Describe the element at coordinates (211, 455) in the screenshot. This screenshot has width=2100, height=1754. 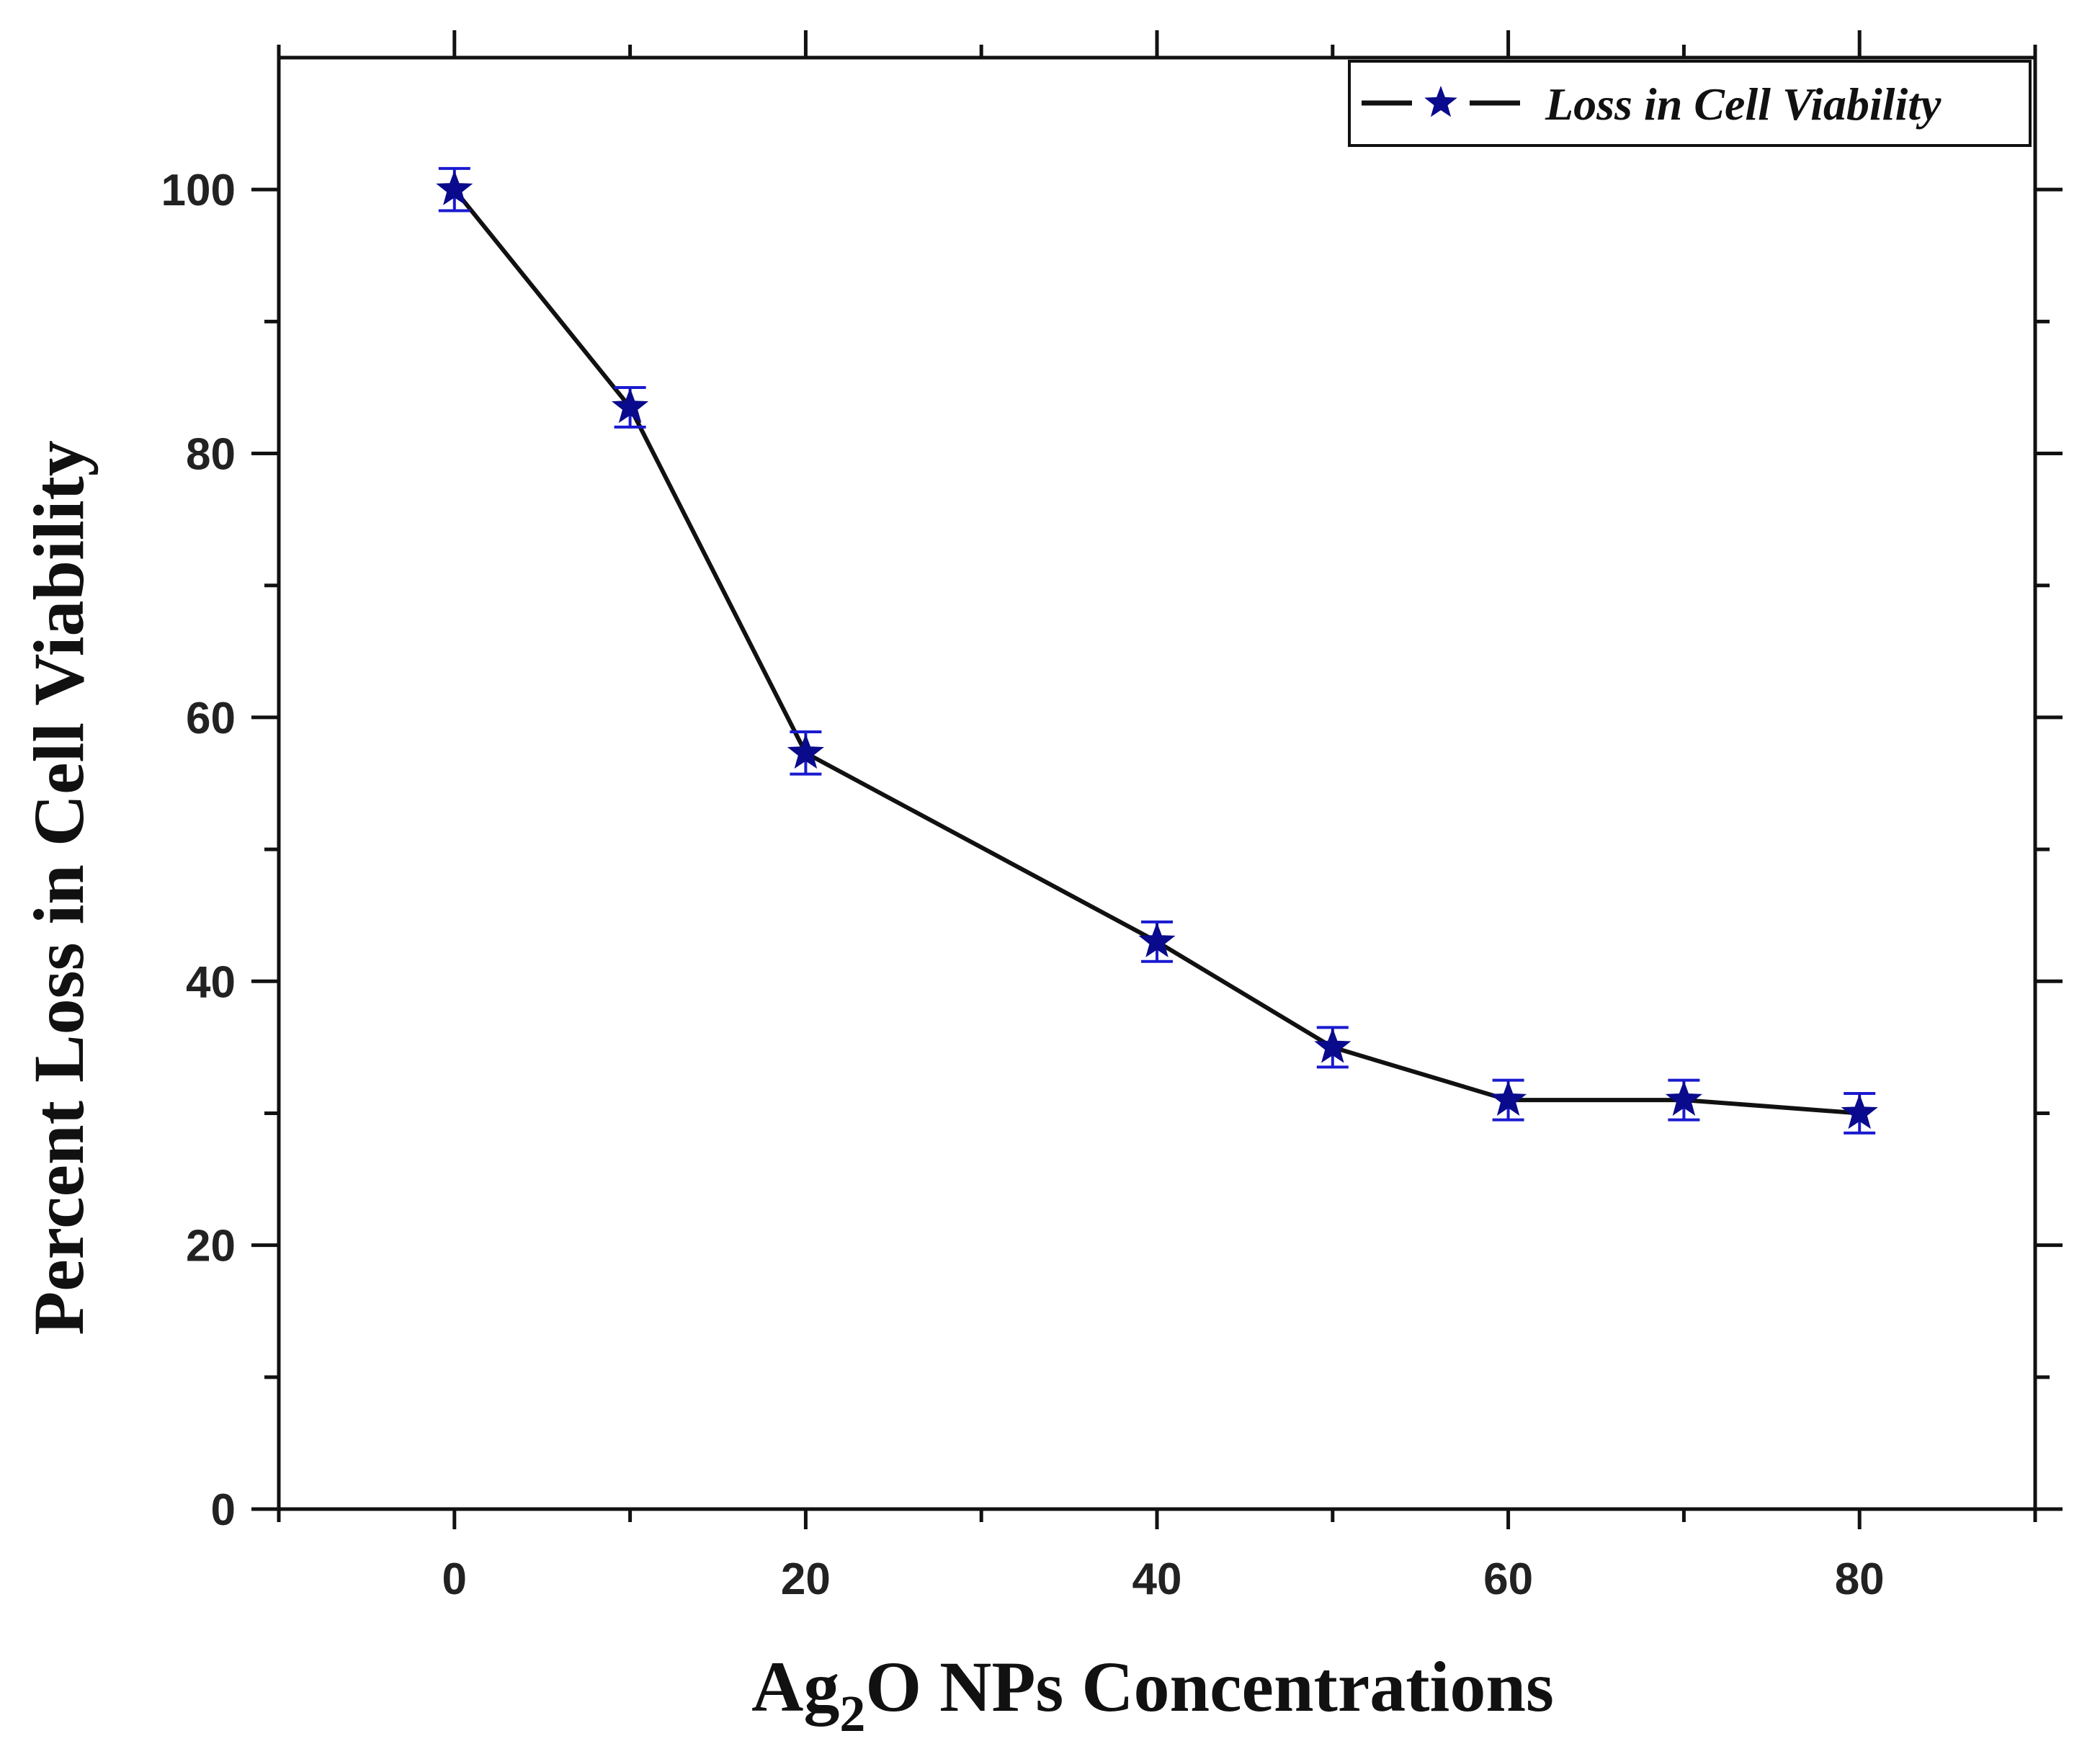
I see `y-tick-label: 80` at that location.